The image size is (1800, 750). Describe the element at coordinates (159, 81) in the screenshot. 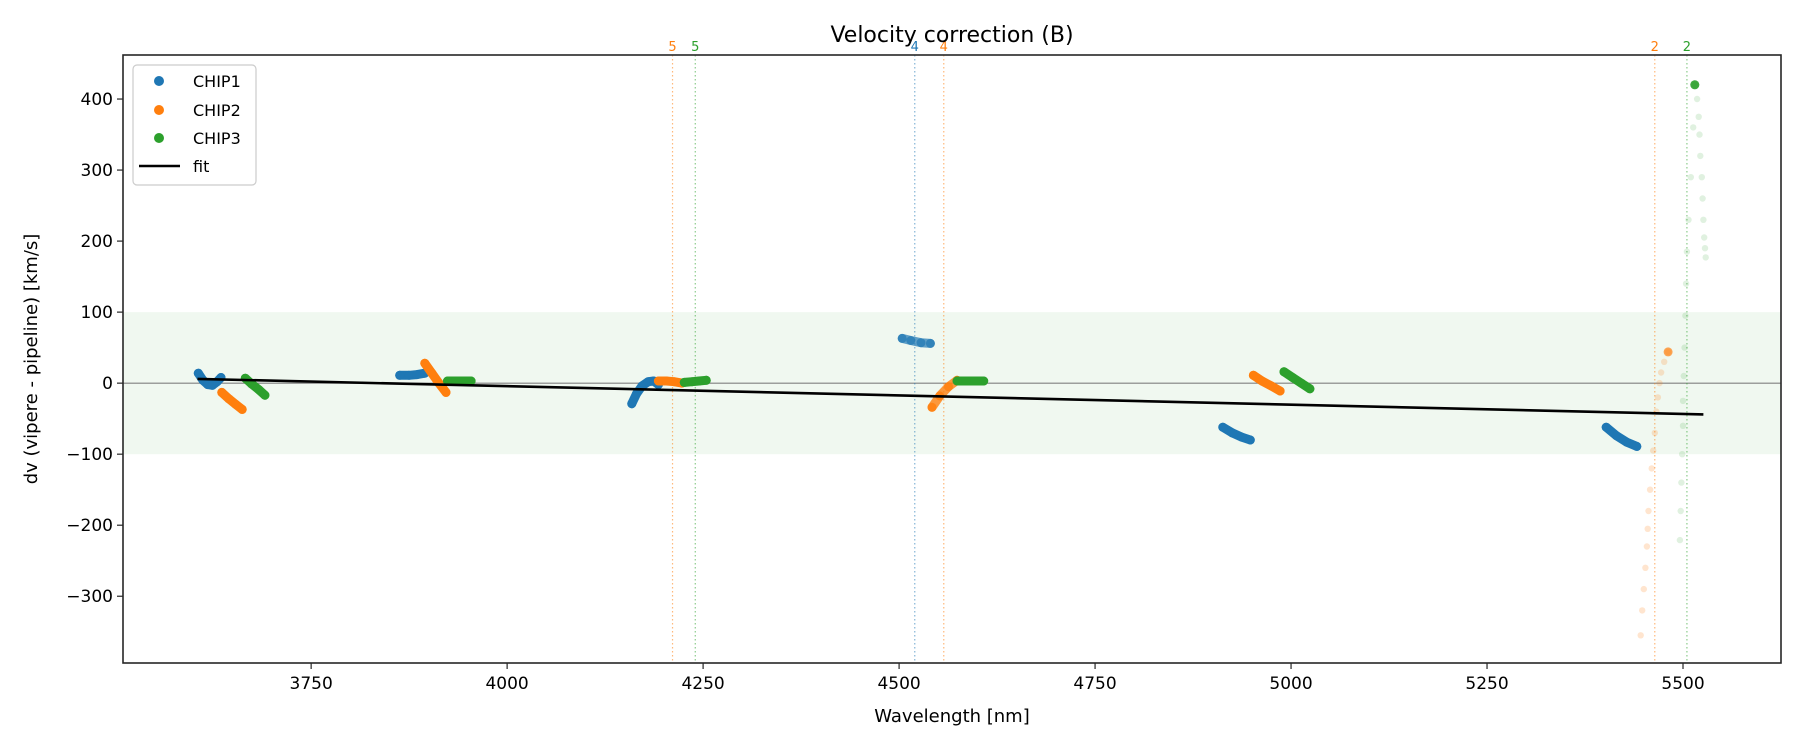

I see `legend-chip1-marker-icon` at that location.